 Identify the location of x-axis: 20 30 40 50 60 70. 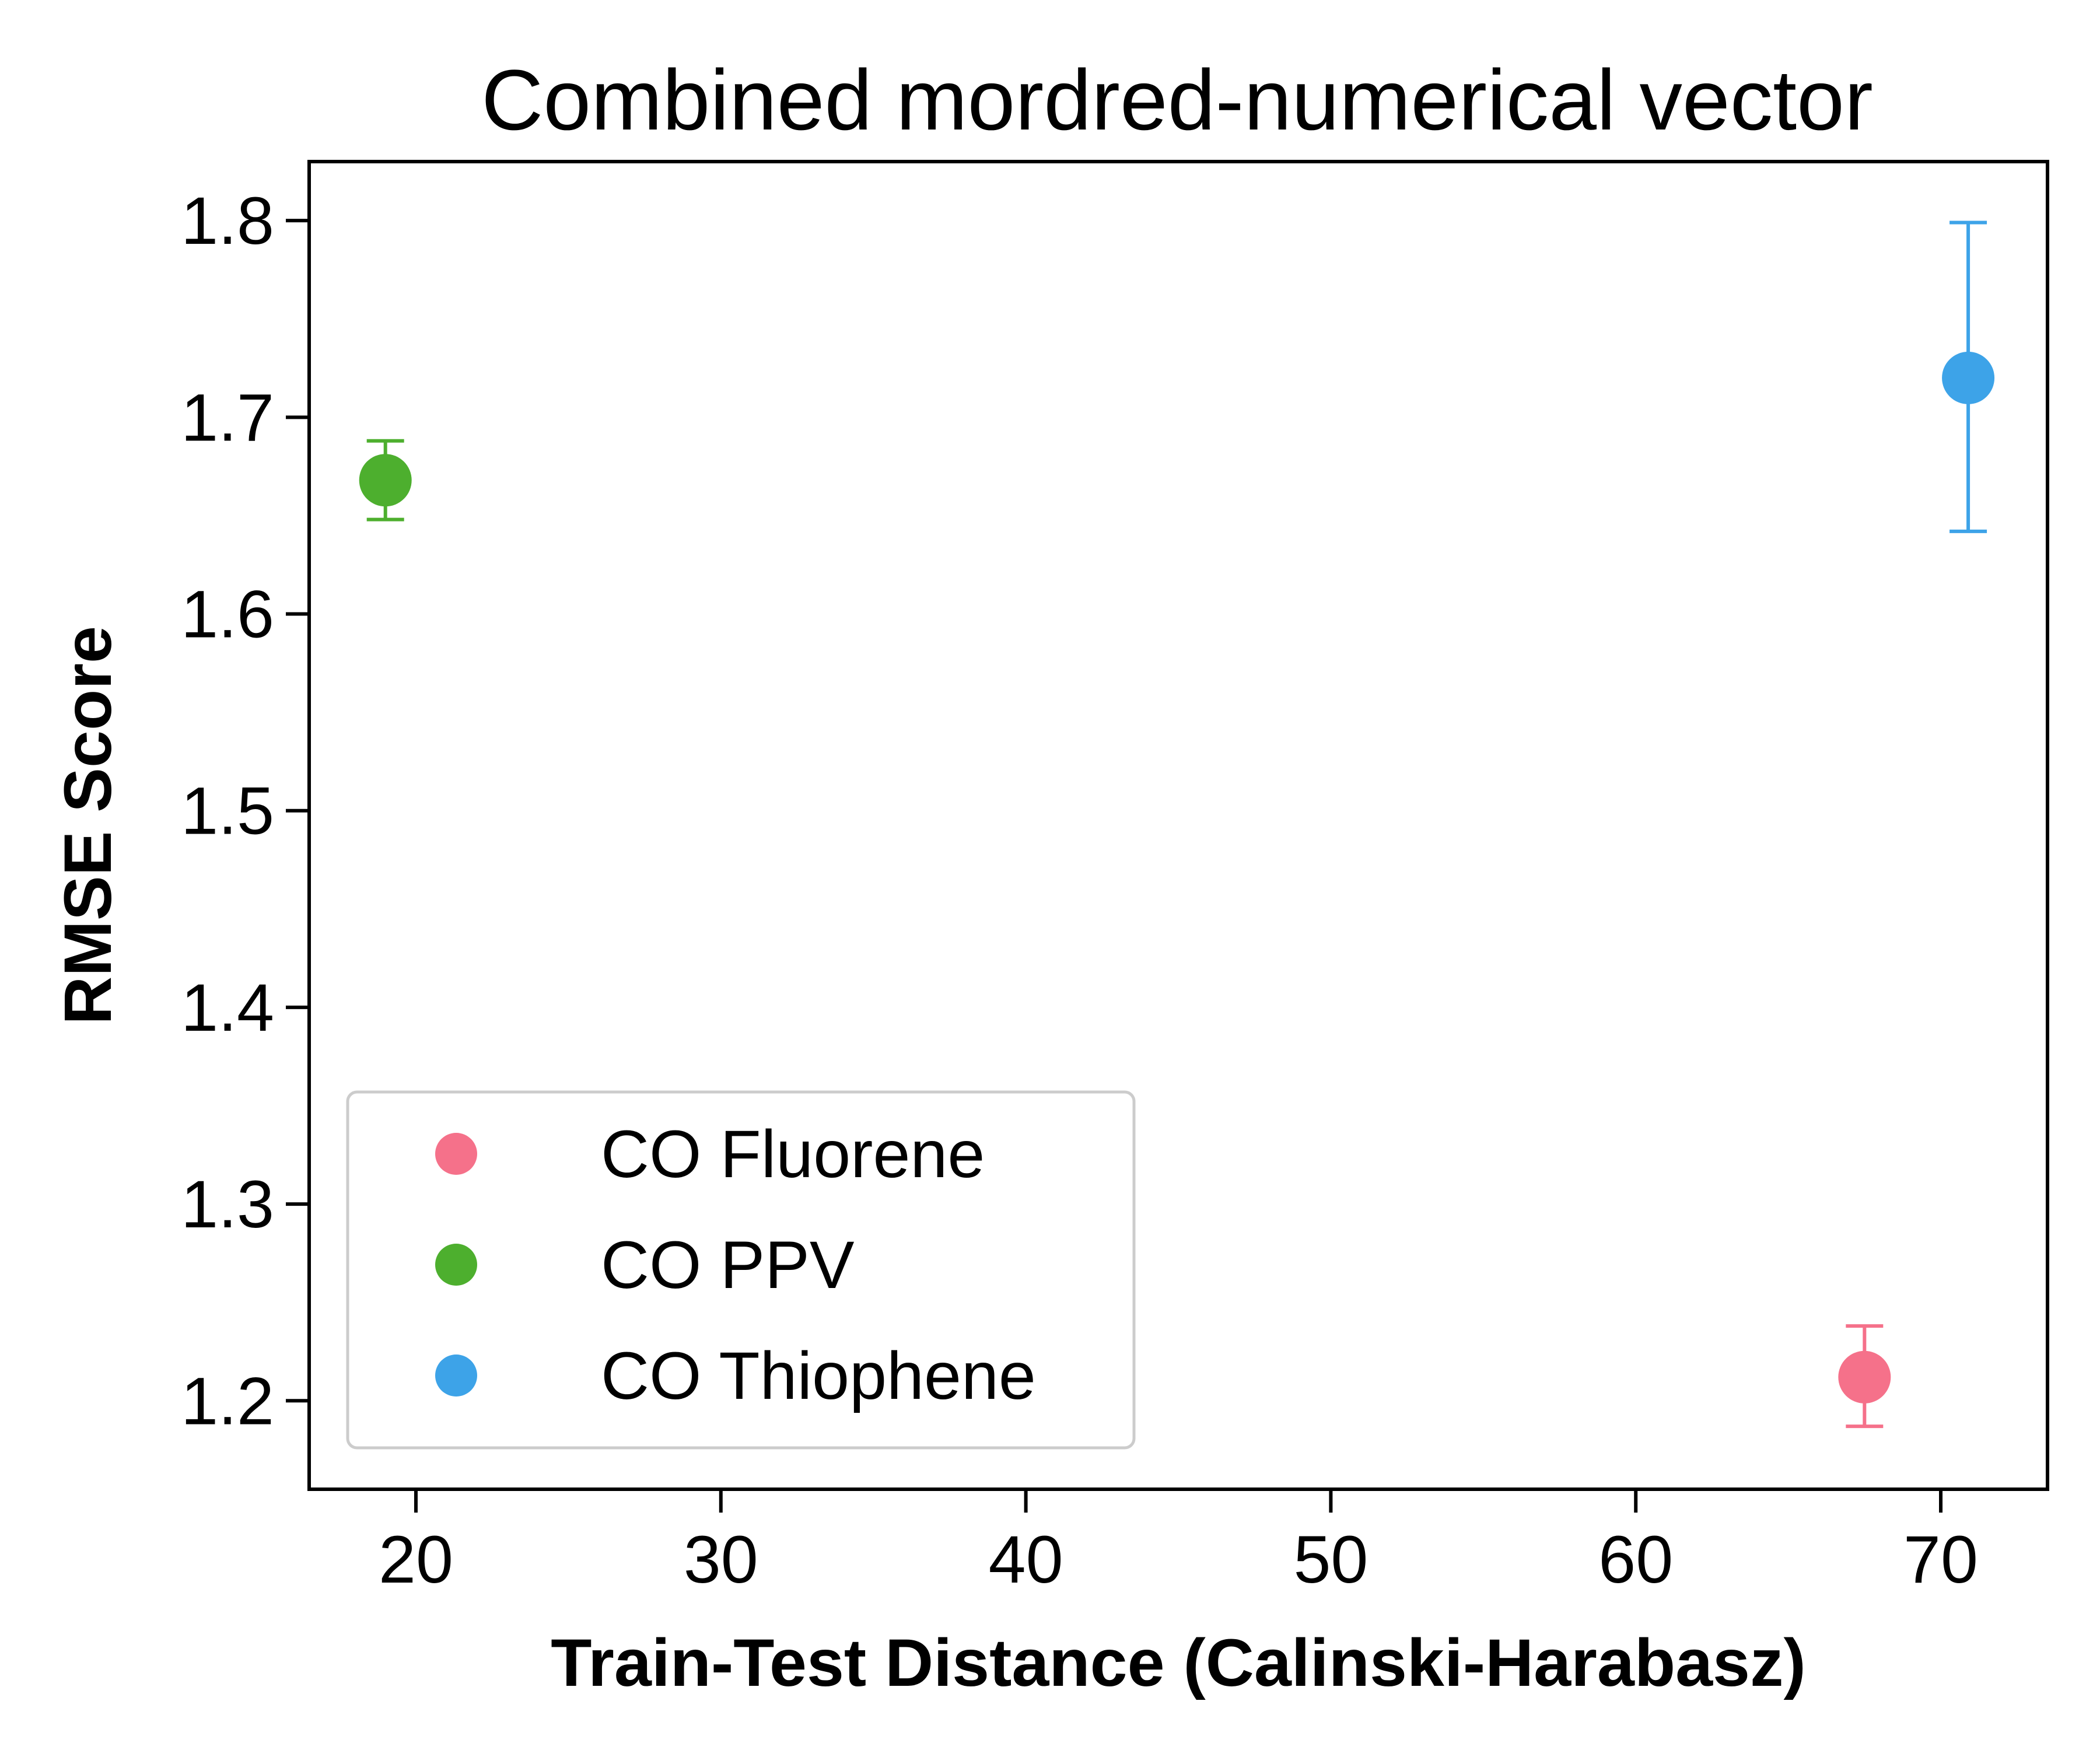
(1178, 1543).